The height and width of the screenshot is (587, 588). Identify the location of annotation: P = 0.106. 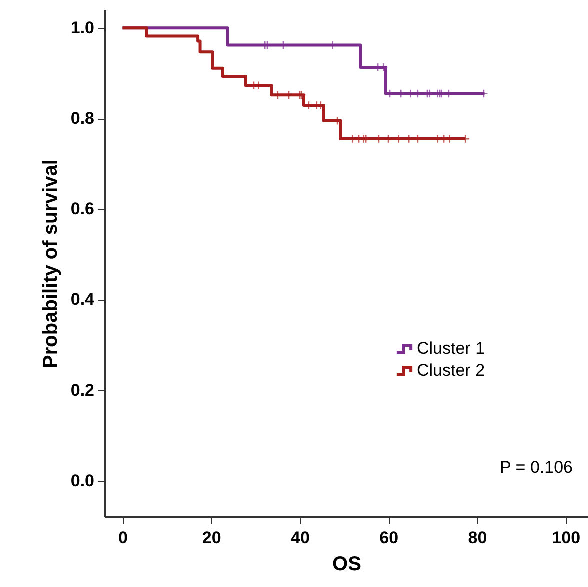
(536, 467).